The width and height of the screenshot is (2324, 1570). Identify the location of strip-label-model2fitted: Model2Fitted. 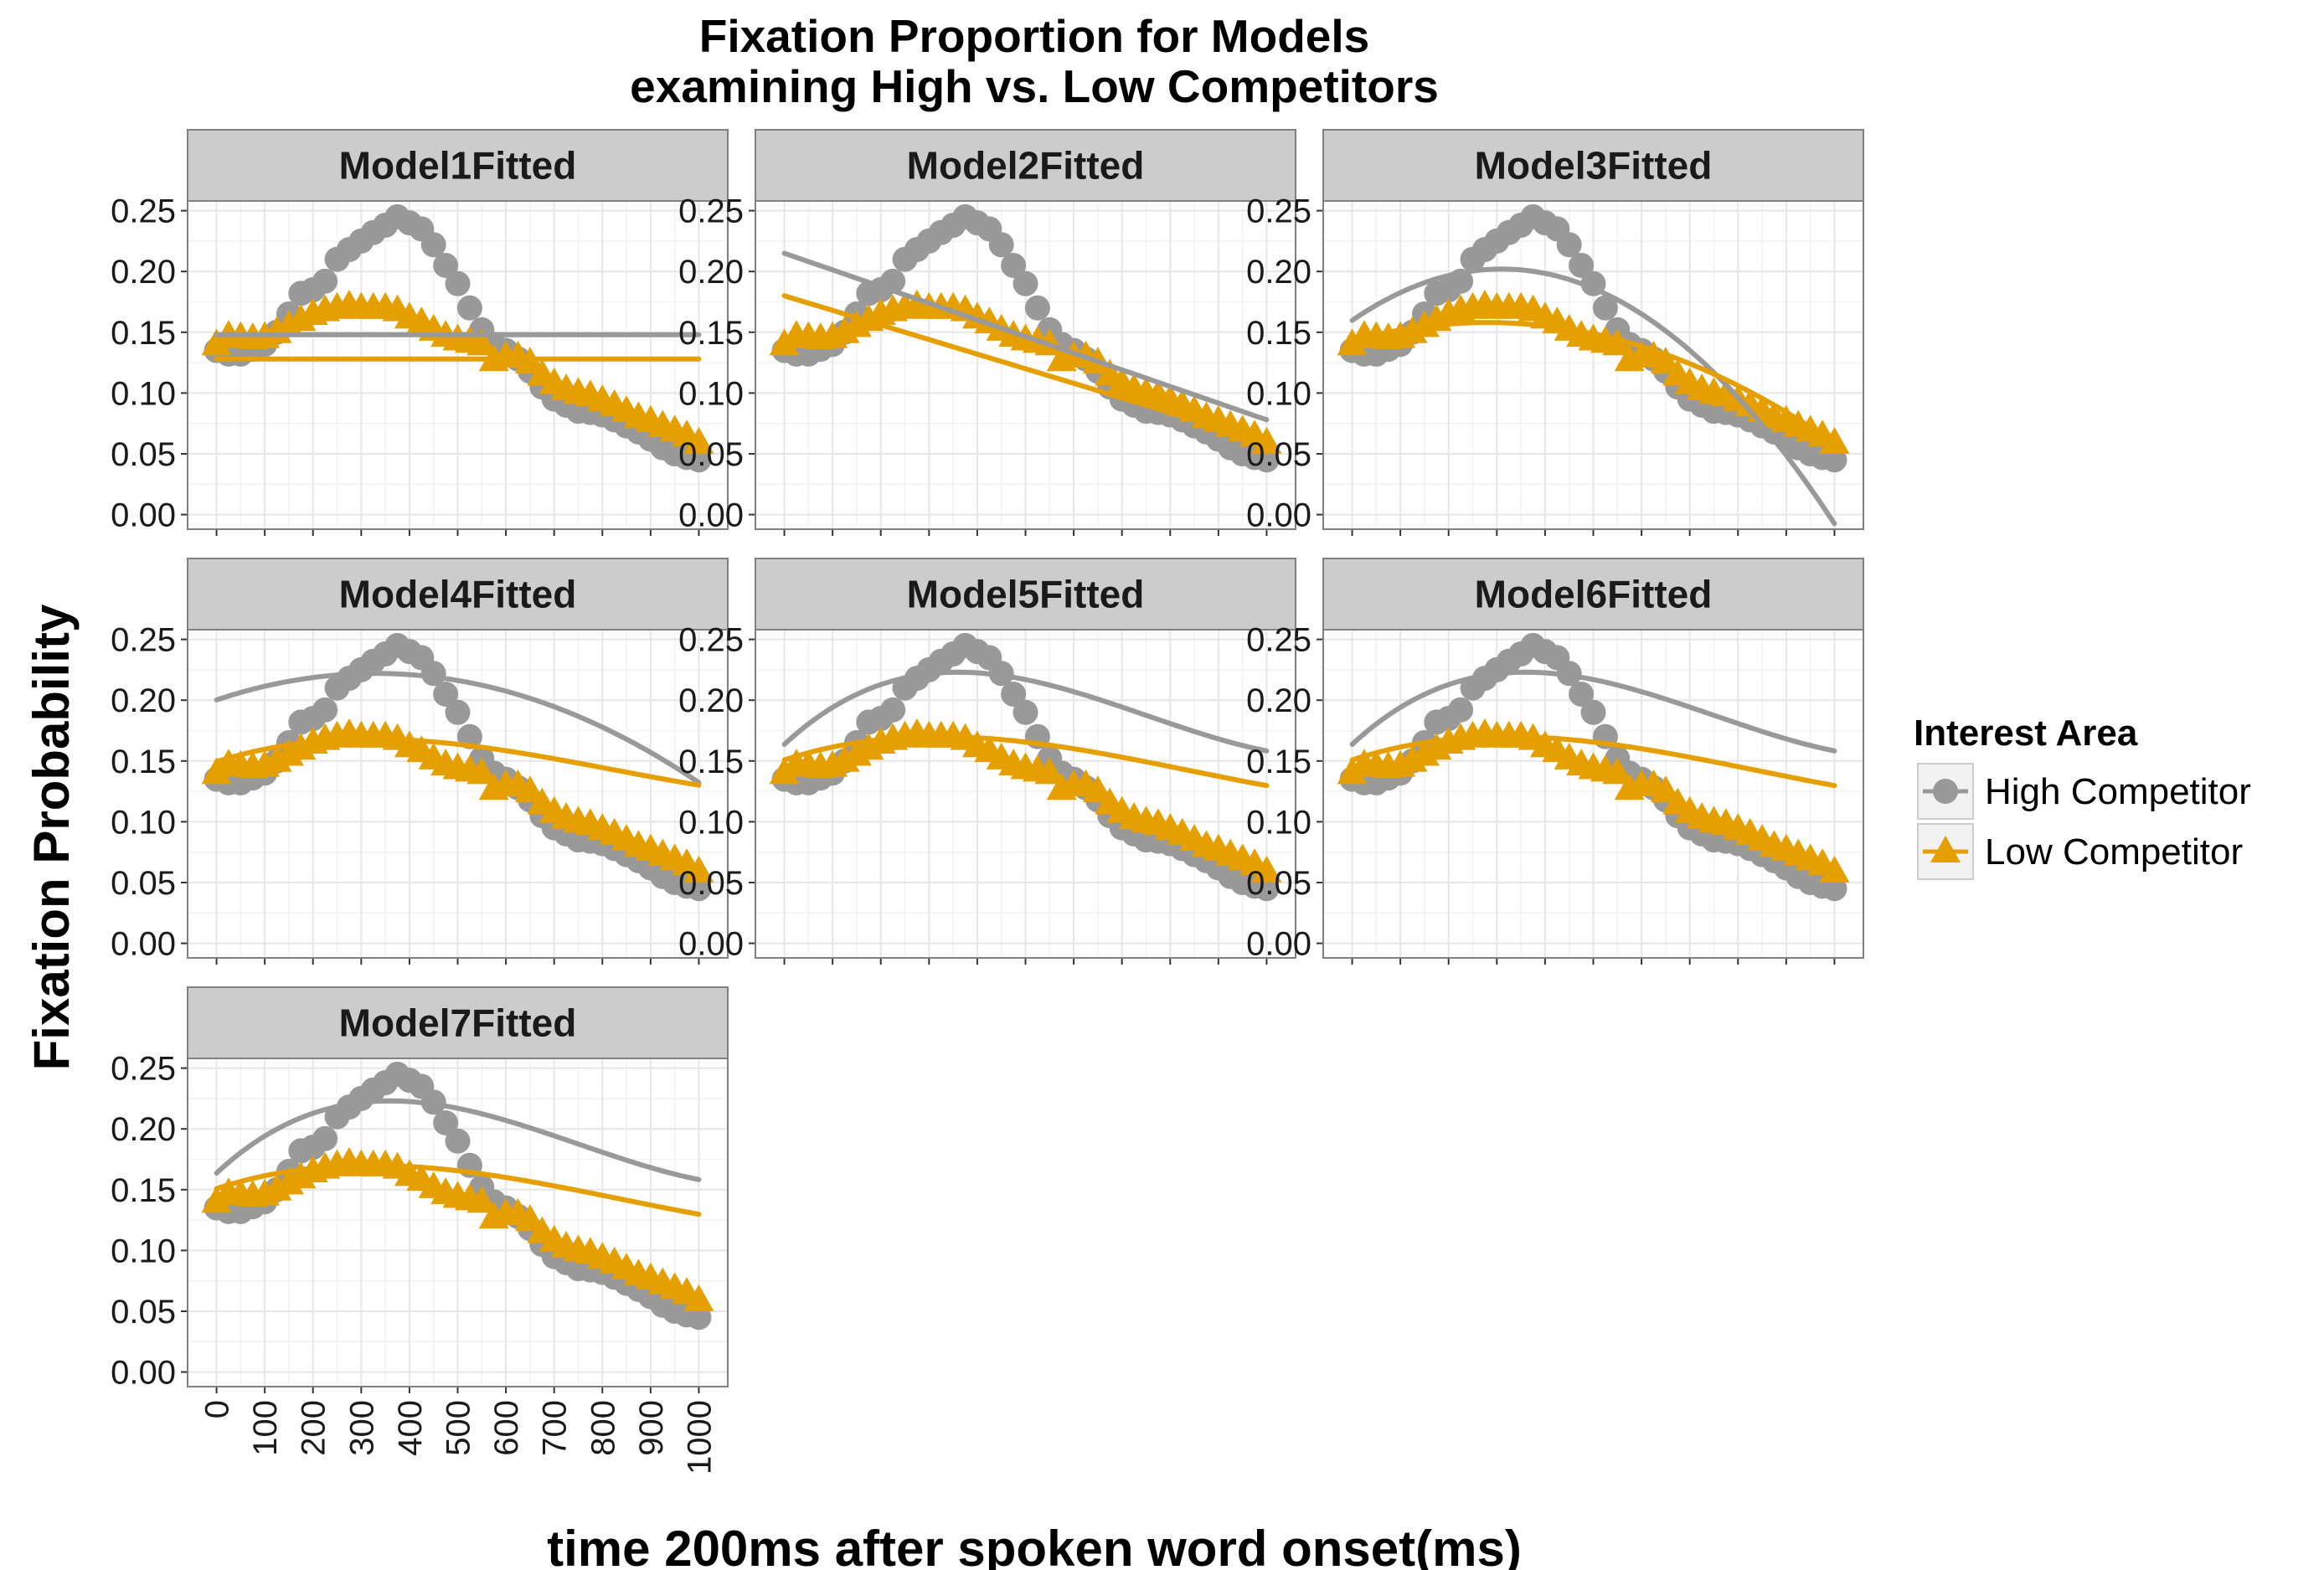
(1026, 166).